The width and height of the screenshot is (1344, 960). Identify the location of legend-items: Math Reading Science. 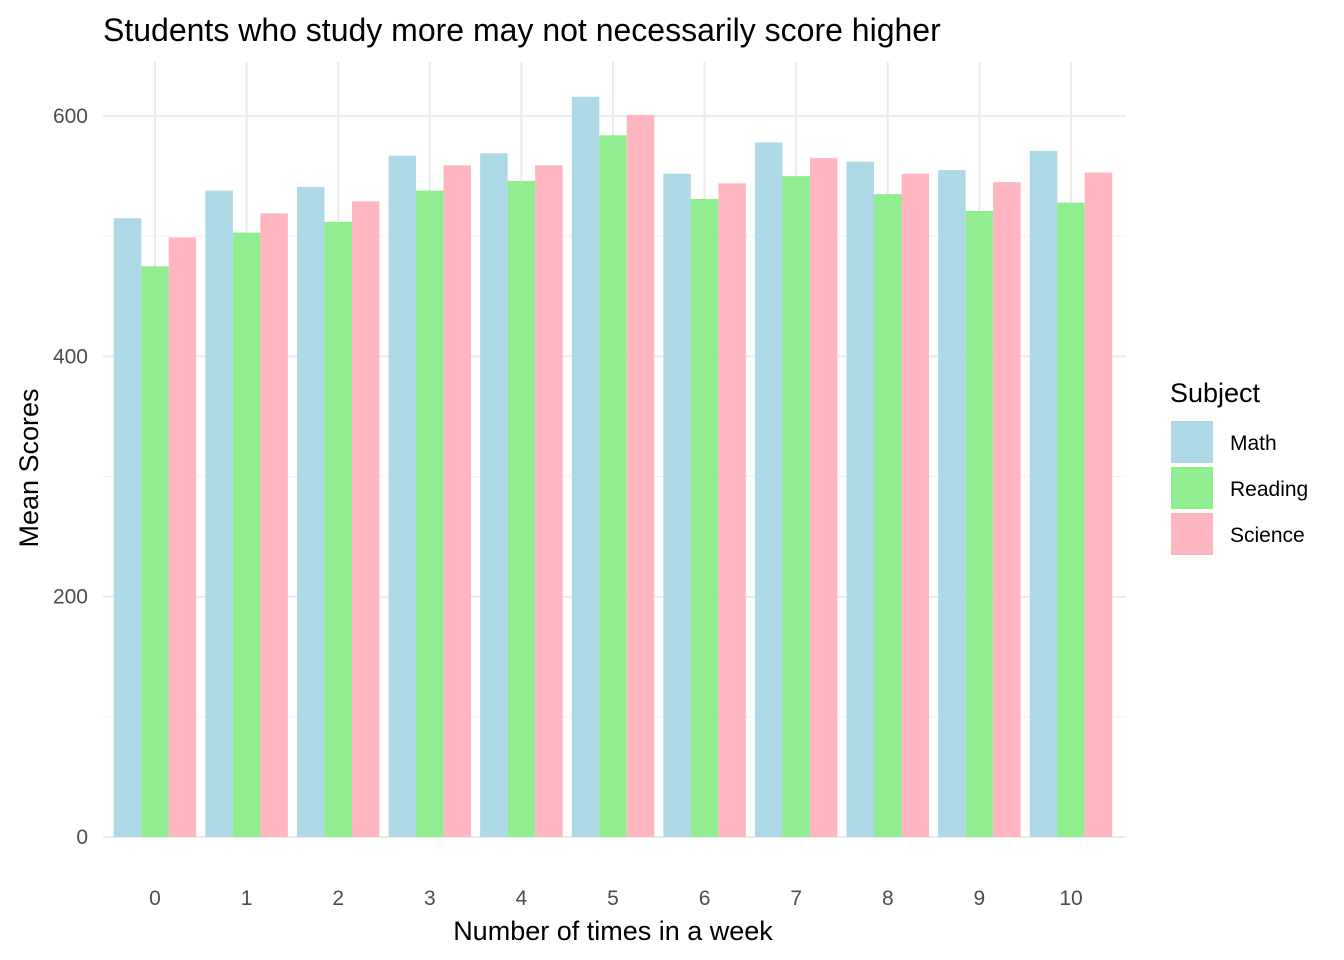
(1239, 488).